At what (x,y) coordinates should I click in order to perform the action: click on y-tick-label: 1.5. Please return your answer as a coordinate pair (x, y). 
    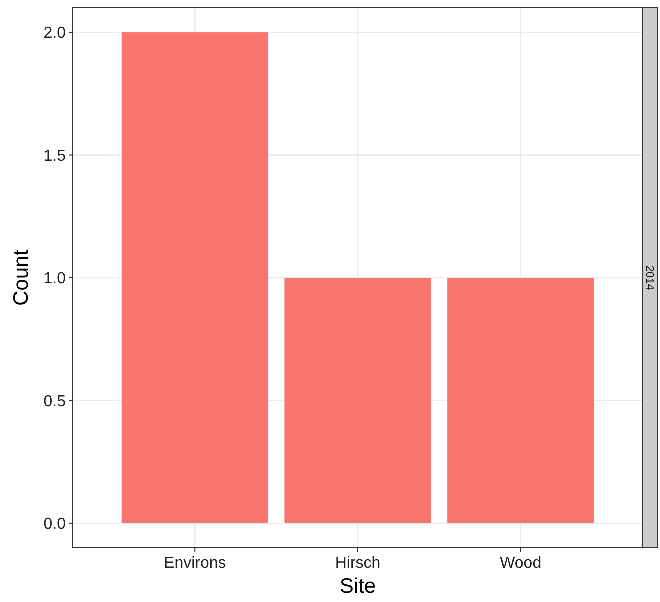
    Looking at the image, I should click on (55, 156).